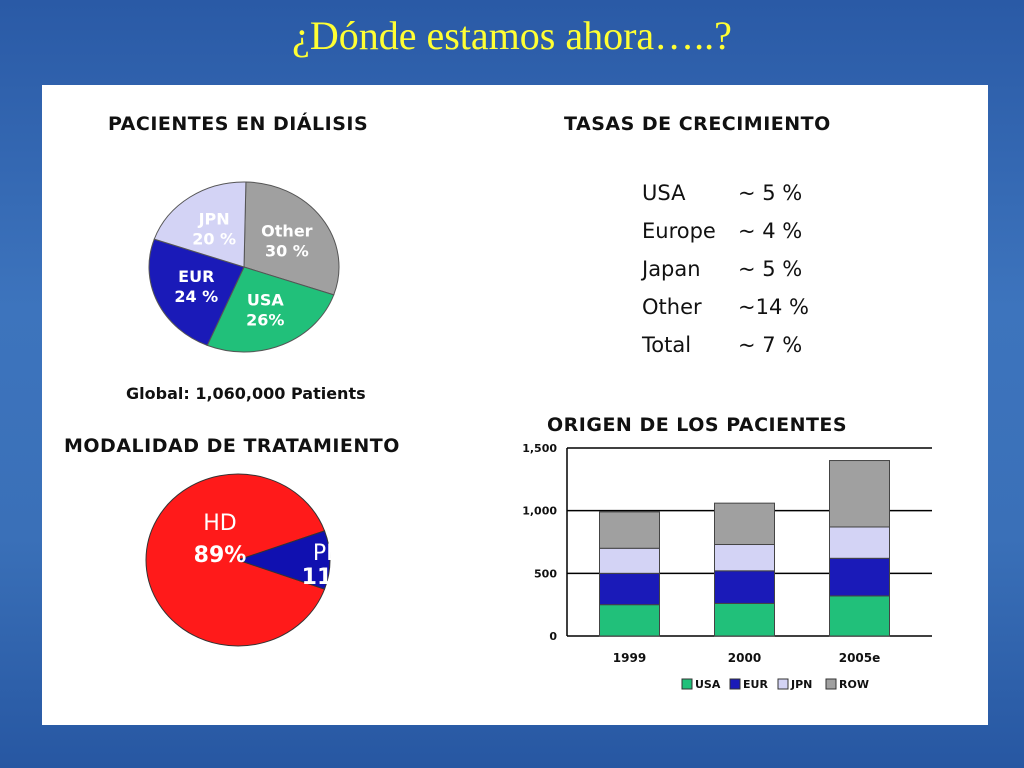  What do you see at coordinates (672, 307) in the screenshot?
I see `rate-region: Other` at bounding box center [672, 307].